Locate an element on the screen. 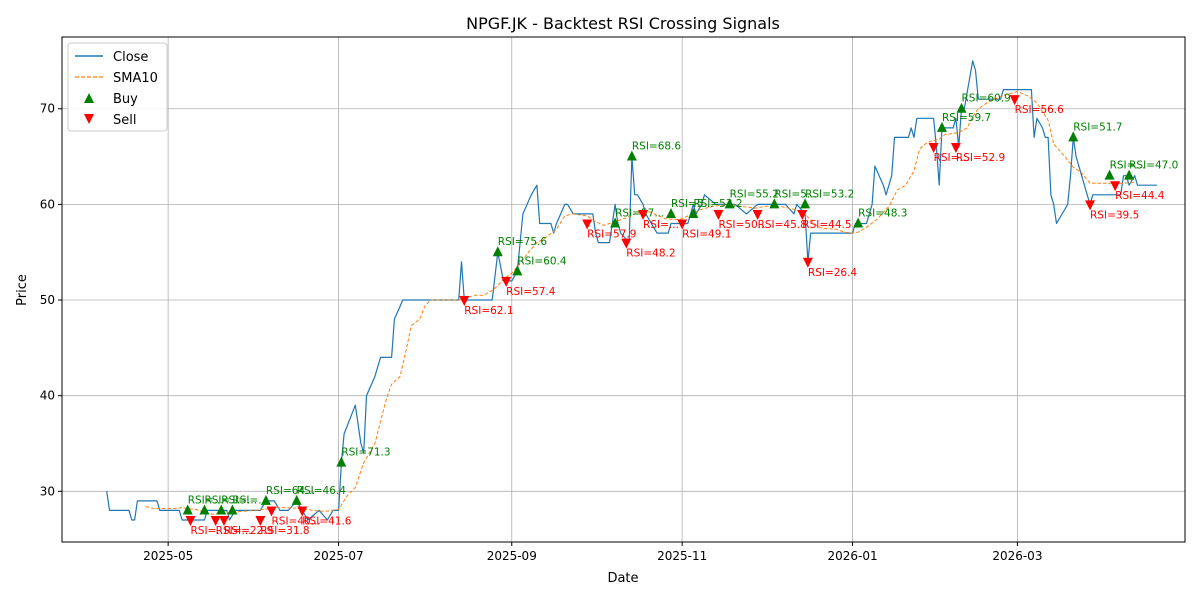 The height and width of the screenshot is (604, 1200). buy-signal-label: RSI=51.7 is located at coordinates (1097, 127).